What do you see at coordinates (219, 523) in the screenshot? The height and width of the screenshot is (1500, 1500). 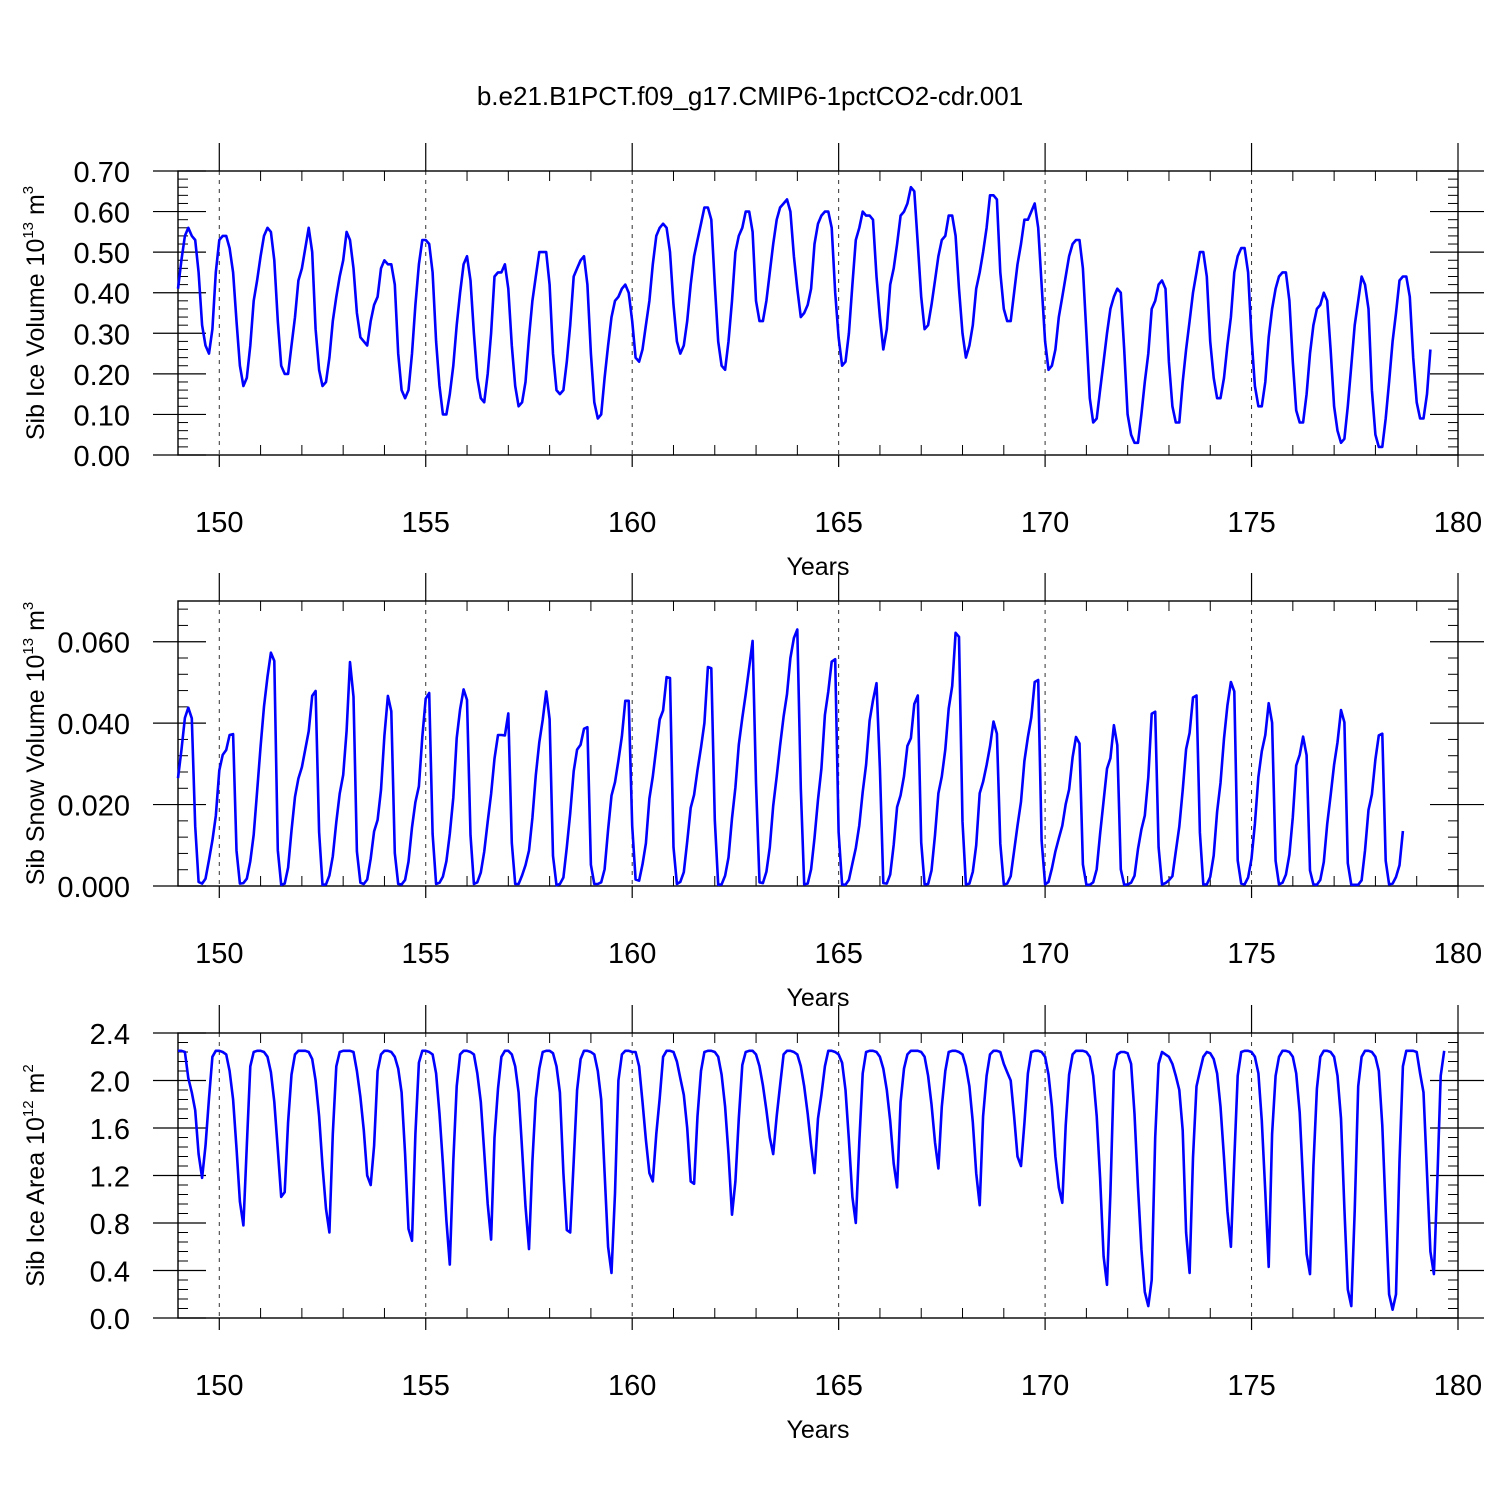 I see `chart-1-x-tick-label: 150` at bounding box center [219, 523].